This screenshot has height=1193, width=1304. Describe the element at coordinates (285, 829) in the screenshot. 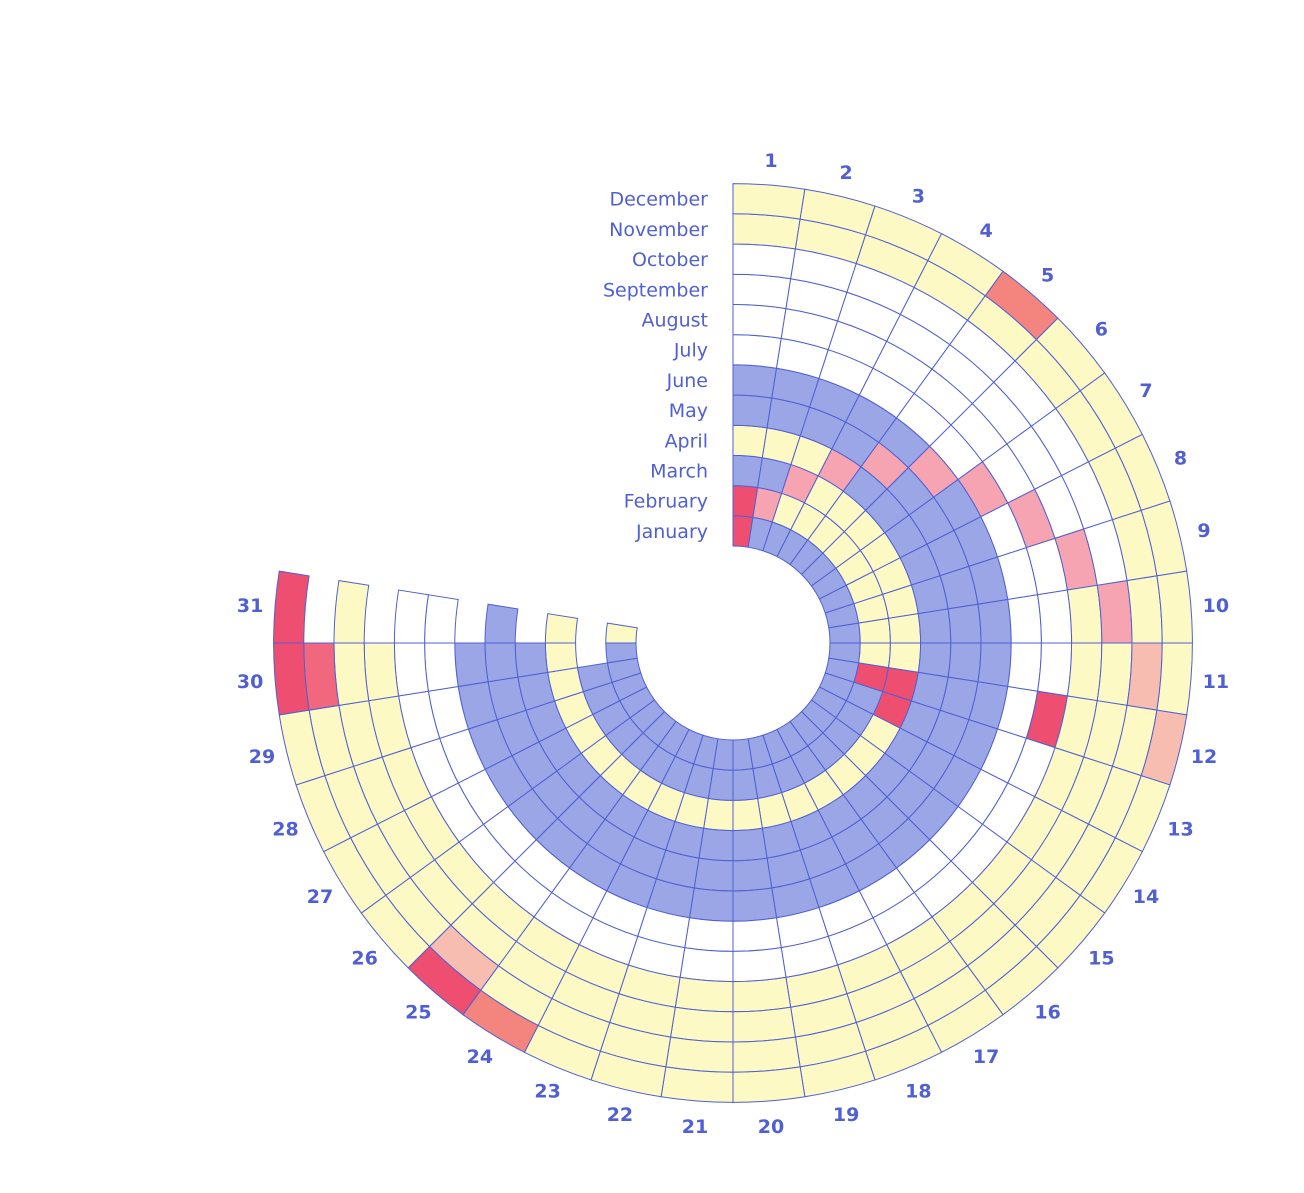

I see `day-label-28: 28` at that location.